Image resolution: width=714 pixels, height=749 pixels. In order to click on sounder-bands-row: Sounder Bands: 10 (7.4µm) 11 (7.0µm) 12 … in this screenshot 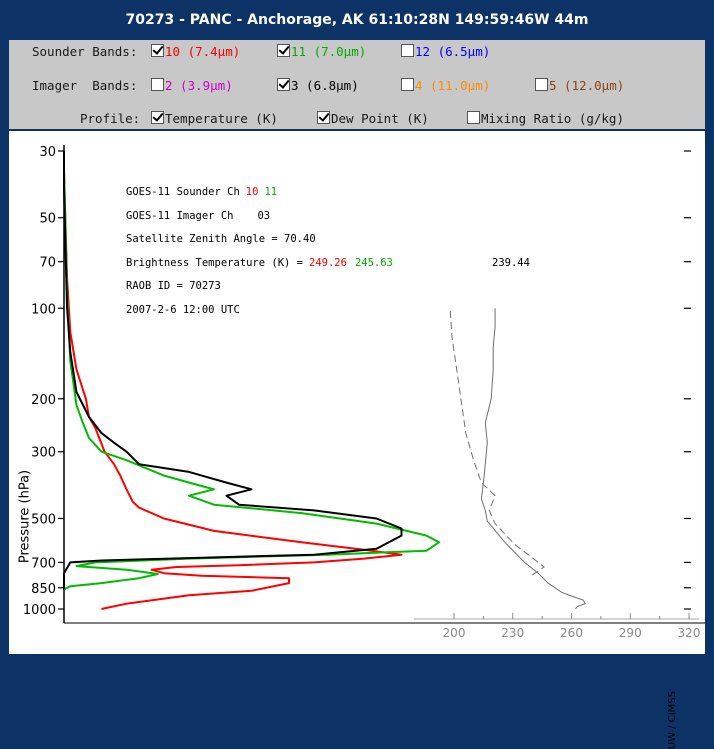, I will do `click(357, 52)`.